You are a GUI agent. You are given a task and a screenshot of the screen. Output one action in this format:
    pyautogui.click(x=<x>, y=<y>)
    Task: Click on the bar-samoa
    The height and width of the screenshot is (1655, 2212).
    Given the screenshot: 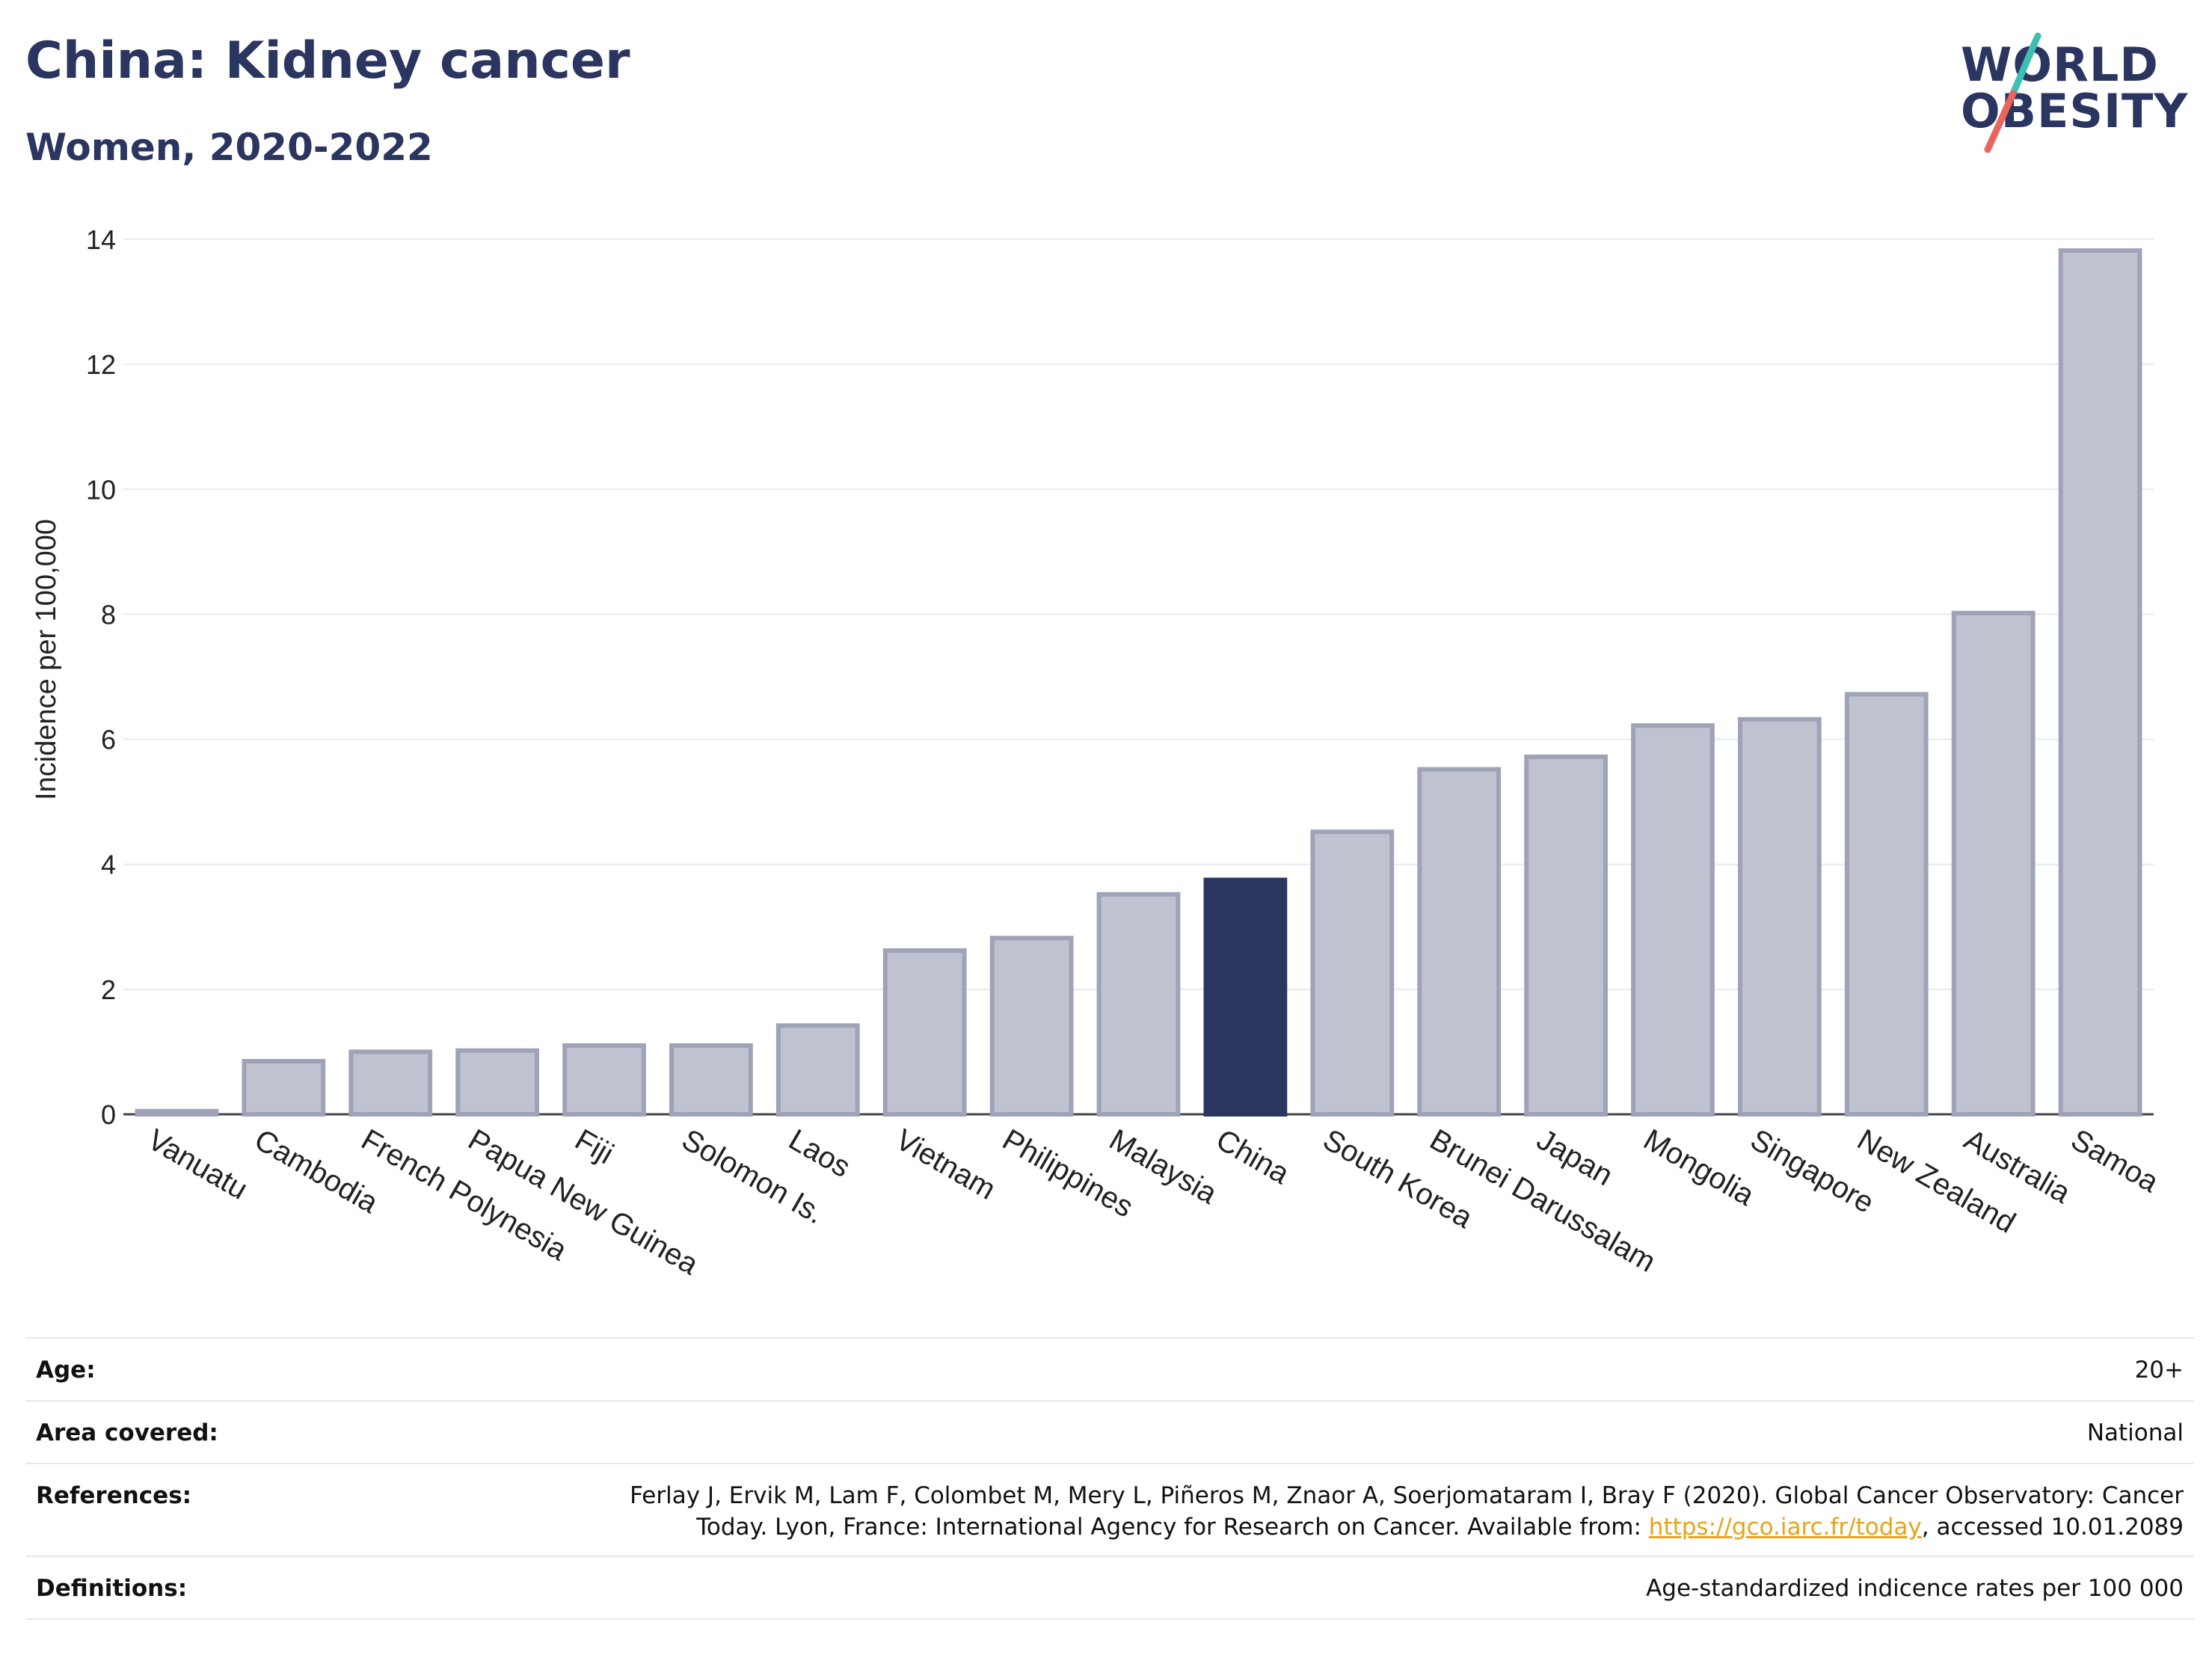 What is the action you would take?
    pyautogui.click(x=2100, y=682)
    